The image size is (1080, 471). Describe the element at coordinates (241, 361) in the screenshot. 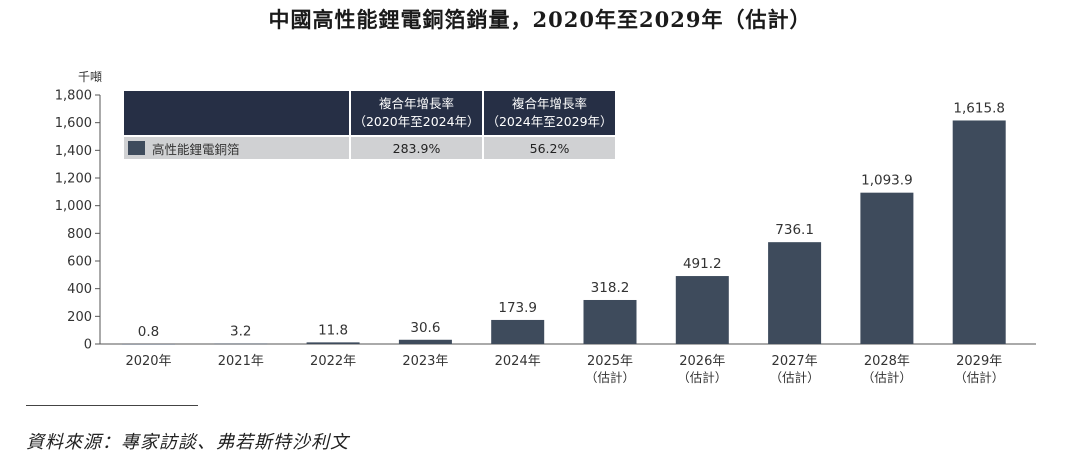

I see `x-tick-label: 2021年` at that location.